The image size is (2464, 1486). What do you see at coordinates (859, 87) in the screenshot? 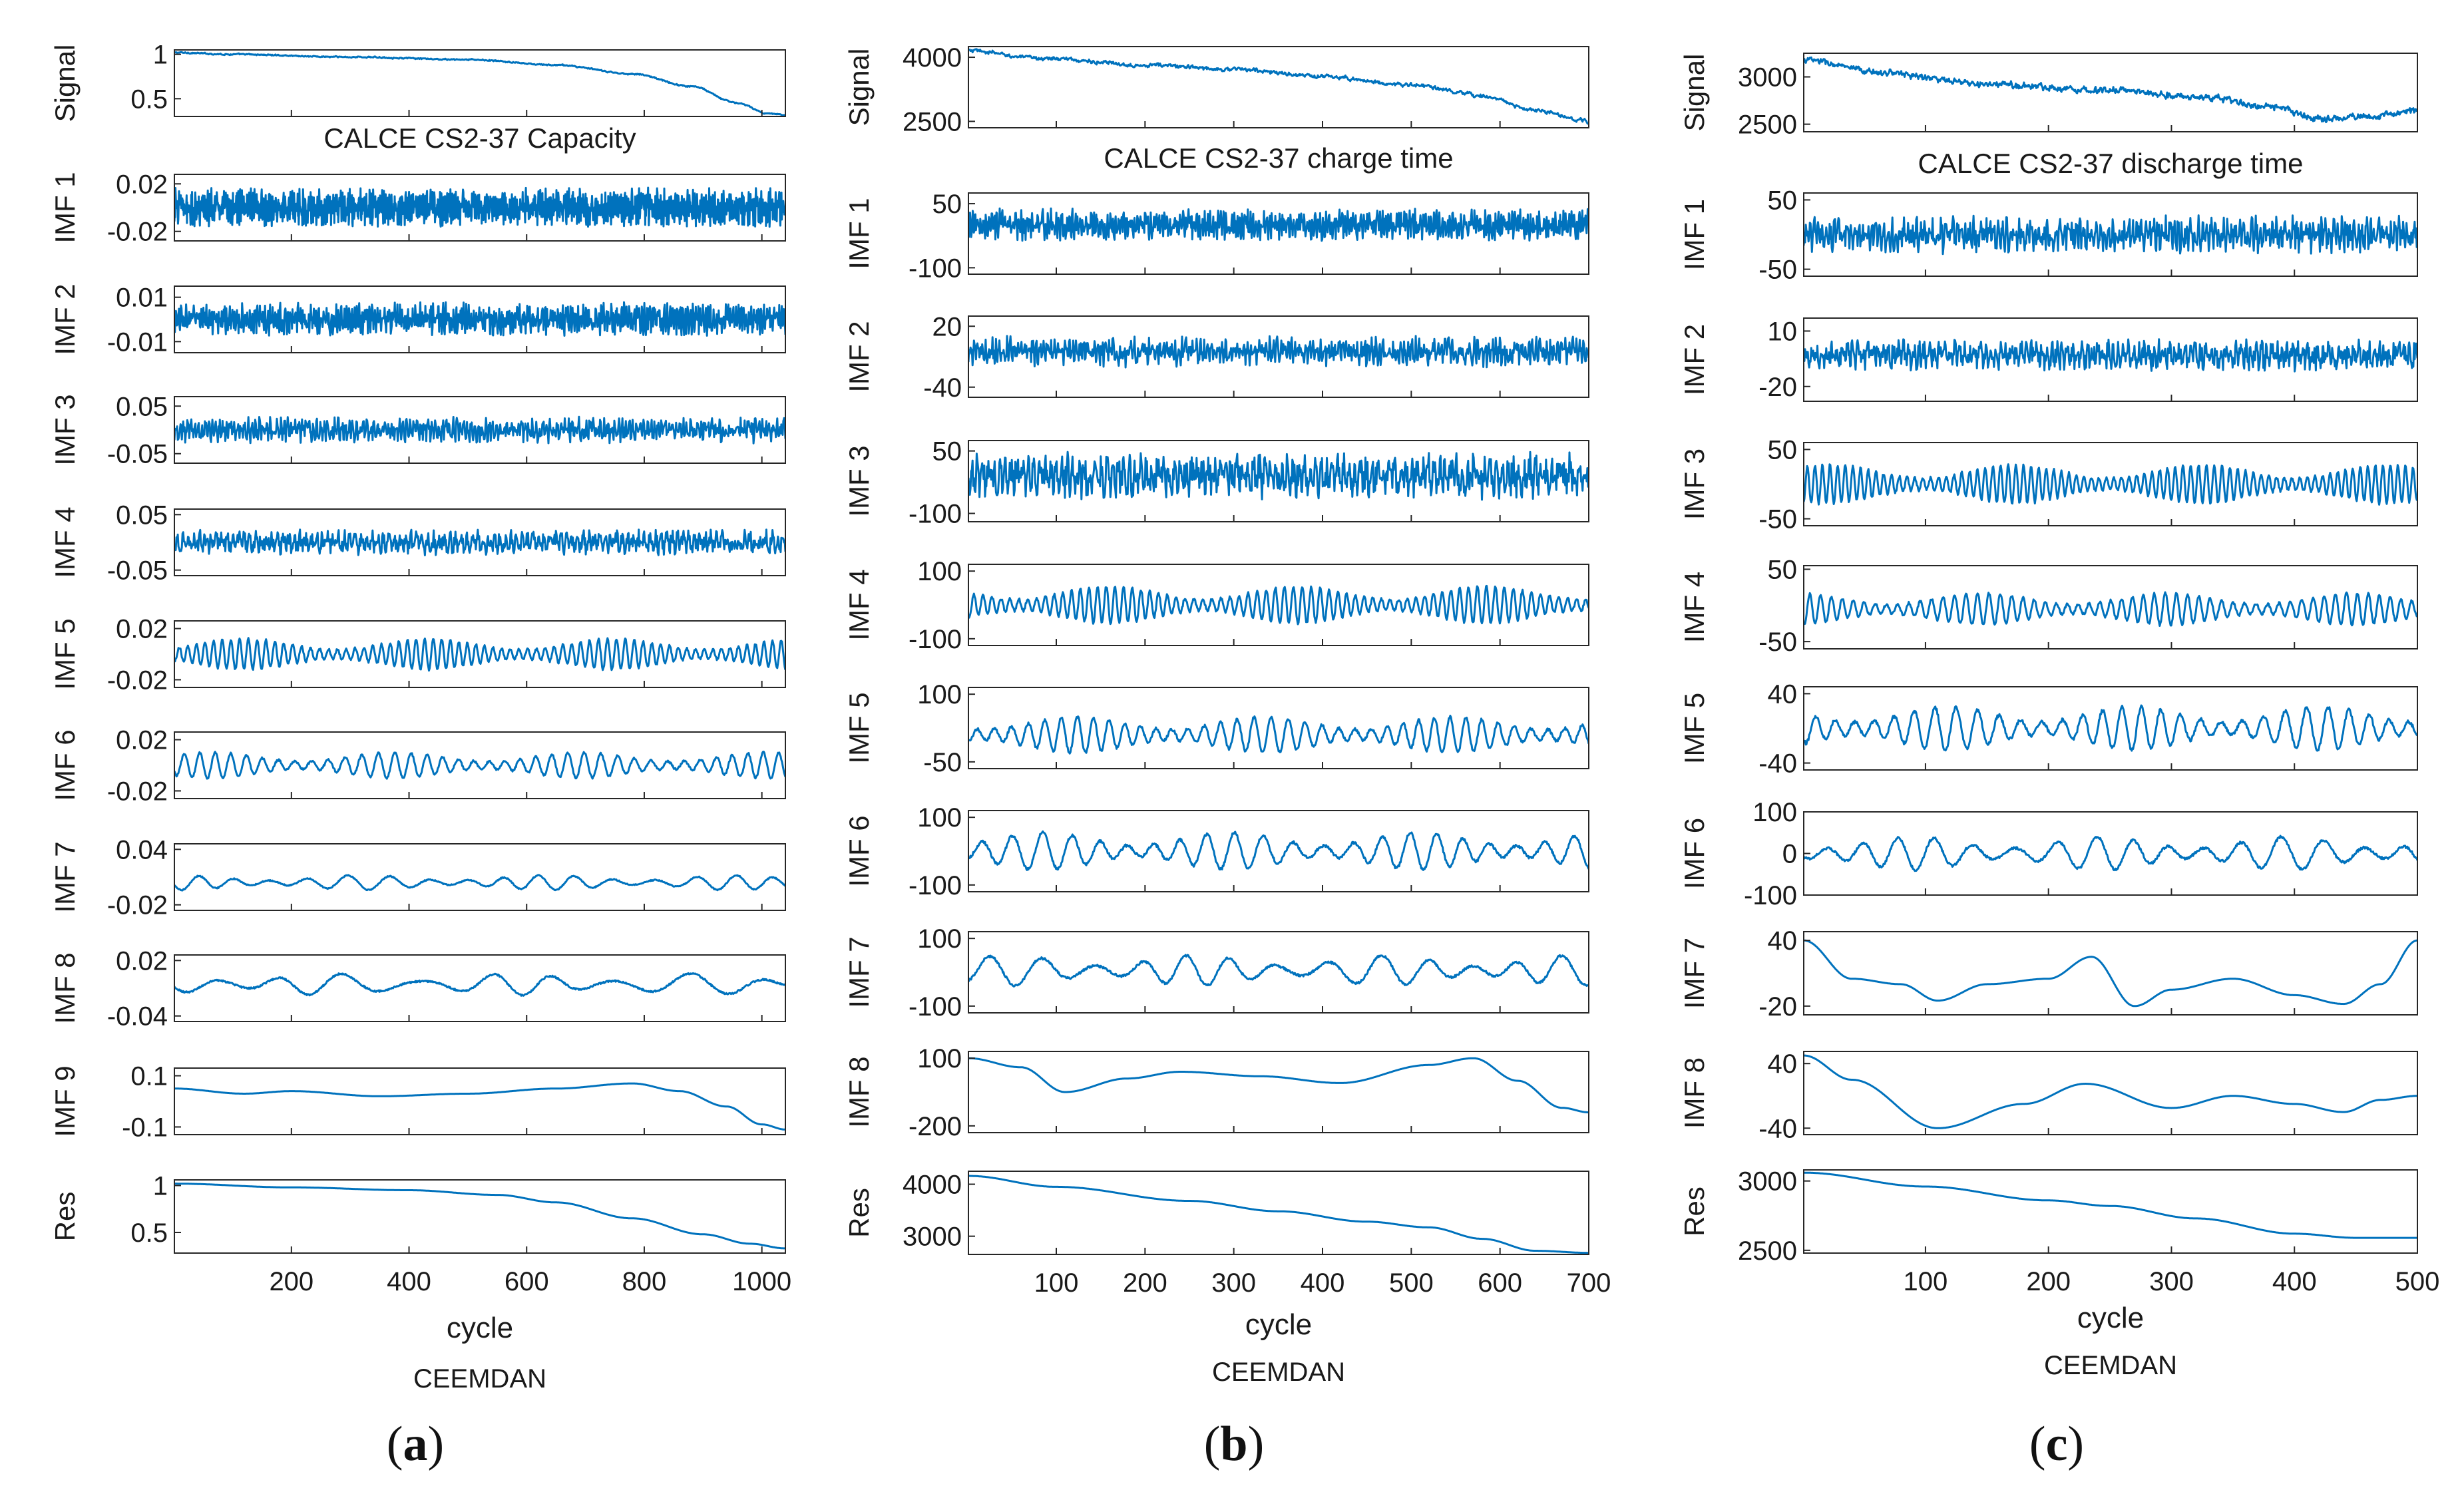
I see `y-axis-label: Signal` at bounding box center [859, 87].